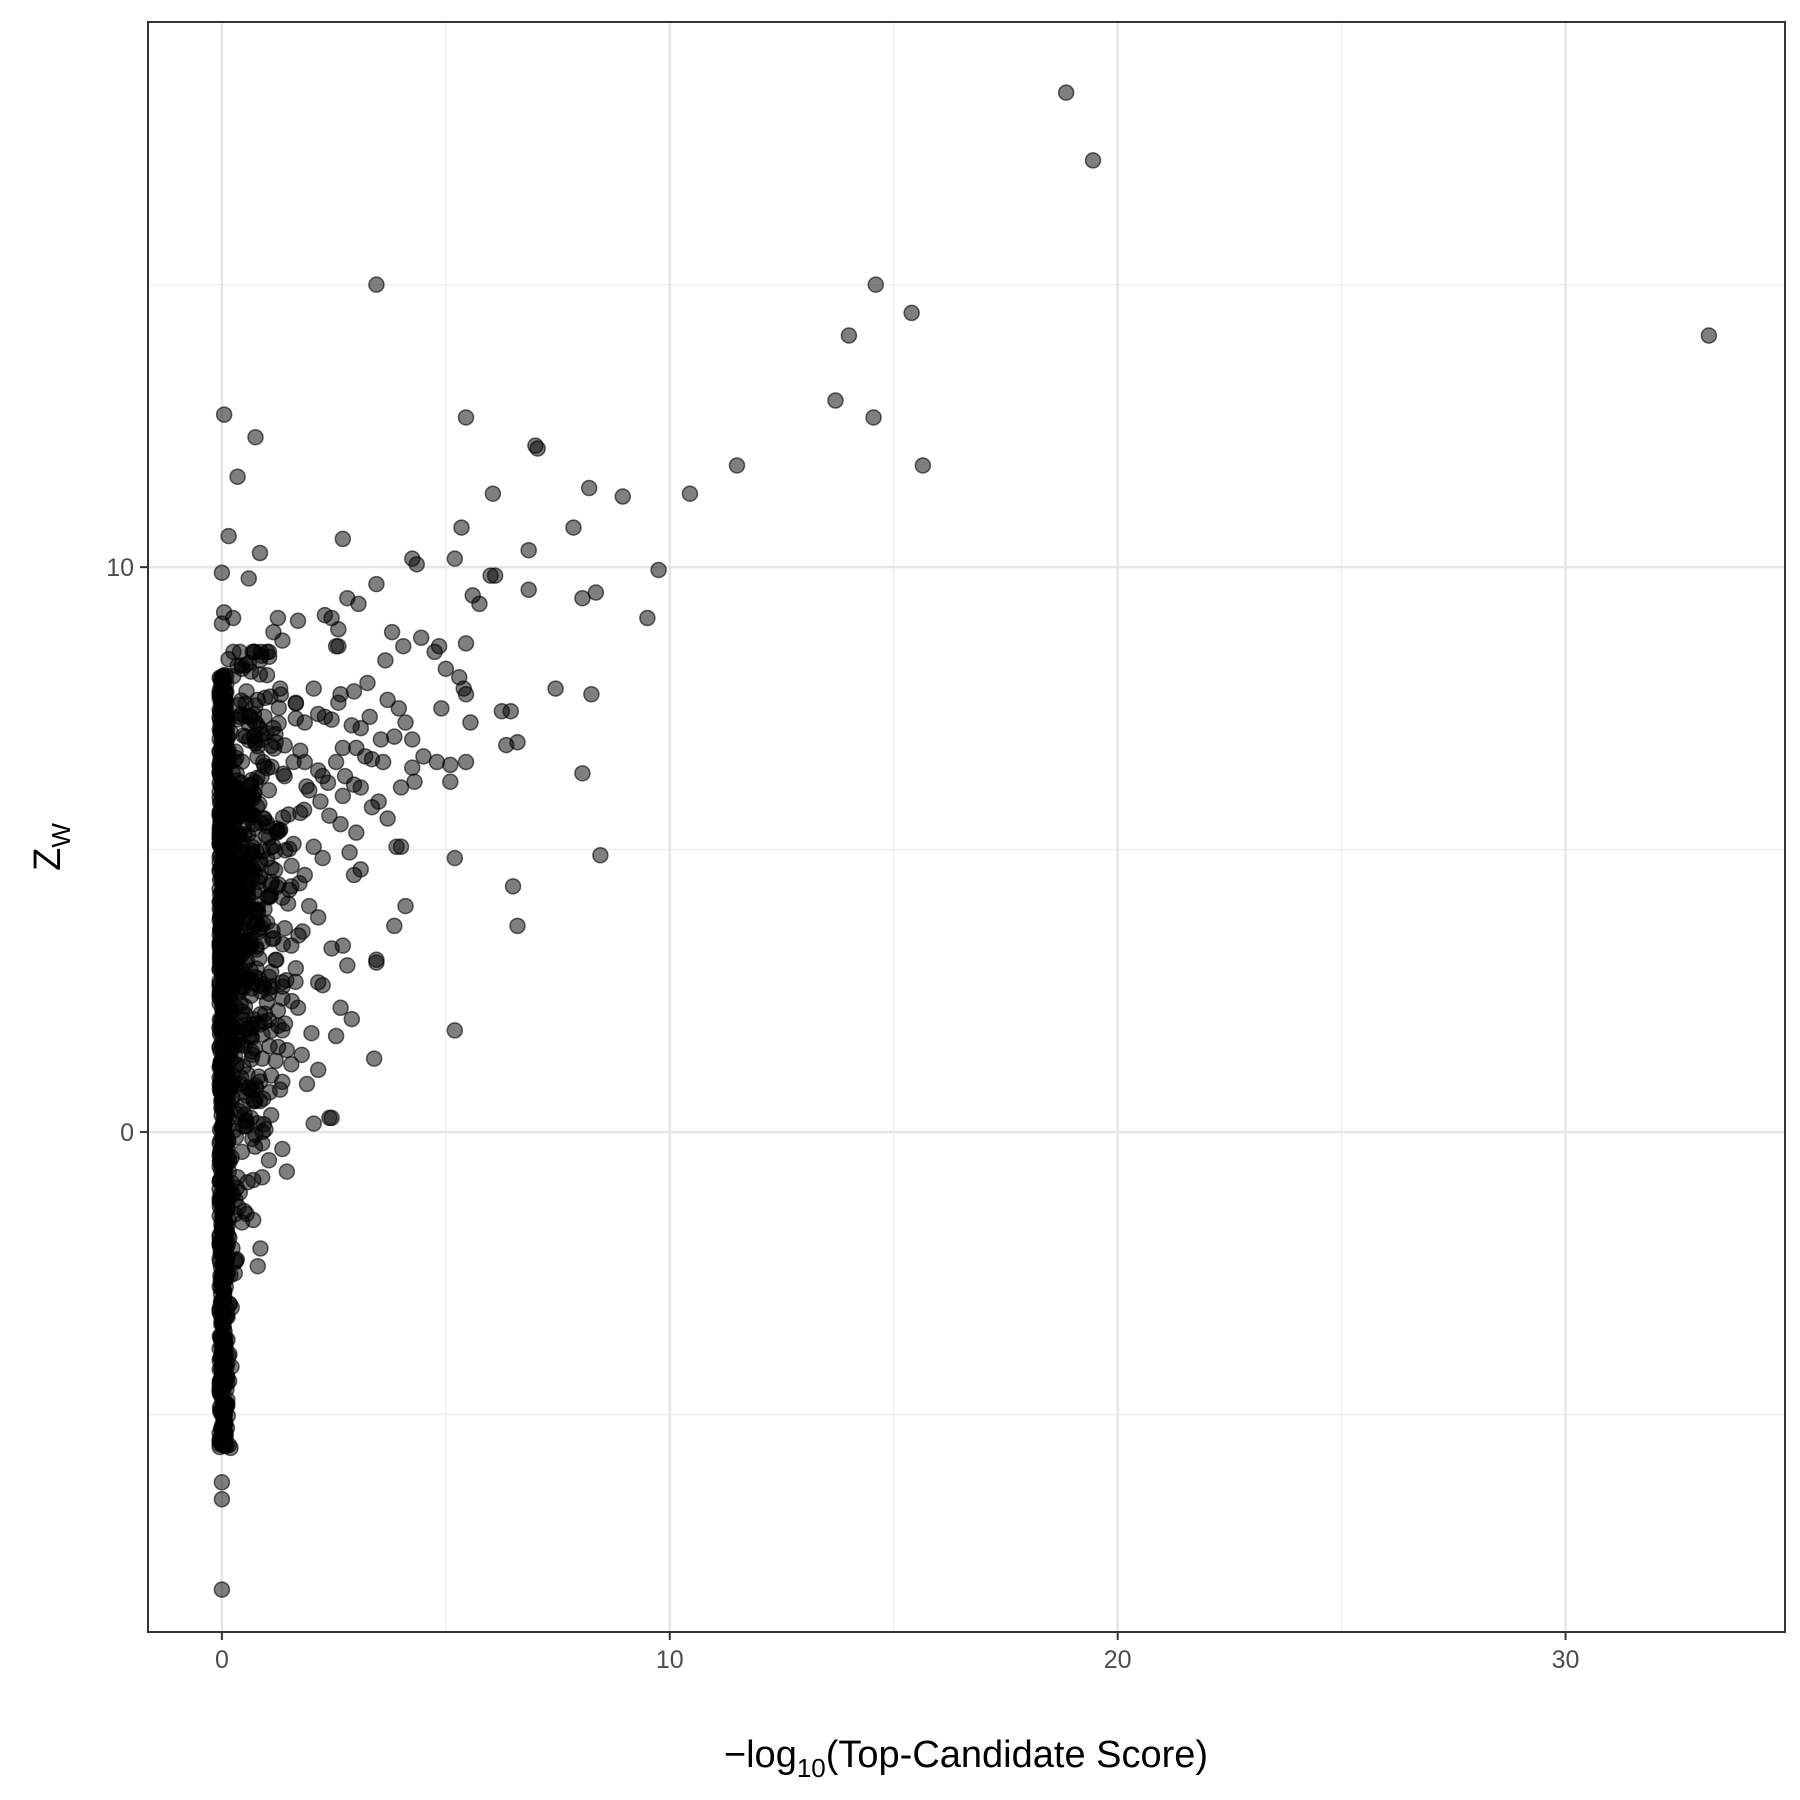  What do you see at coordinates (966, 1758) in the screenshot?
I see `x-axis-title: −log10(Top-Candidate Score)` at bounding box center [966, 1758].